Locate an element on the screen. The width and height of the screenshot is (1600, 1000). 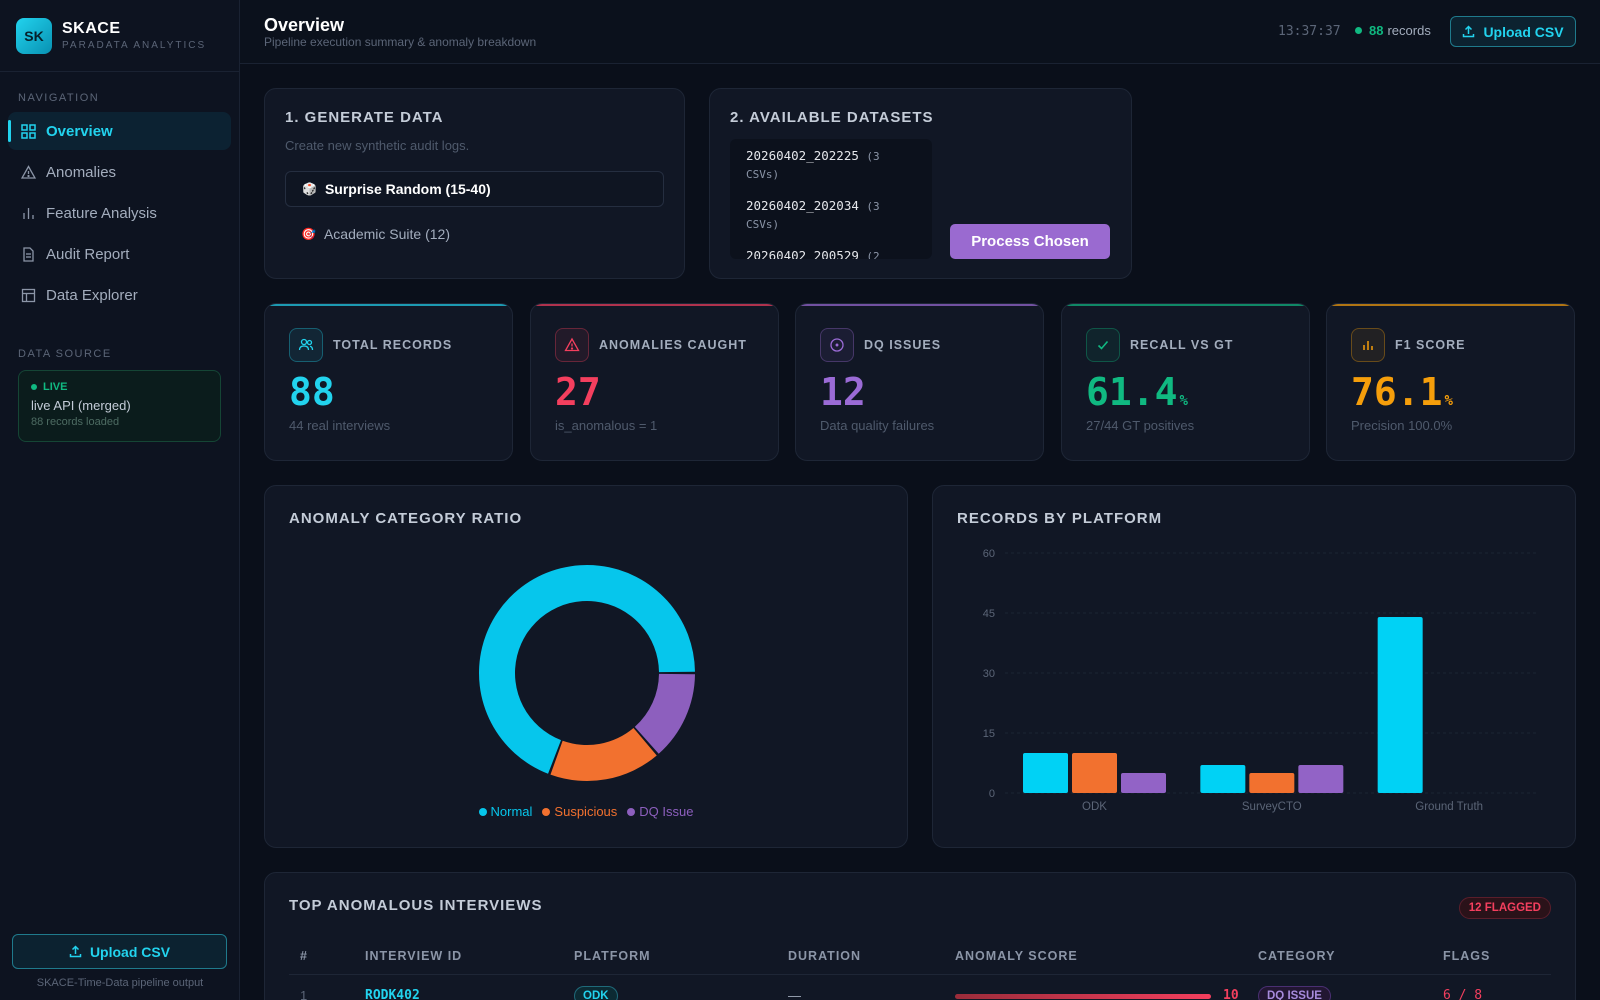
sidebar-item-data-explorer: Data Explorer is located at coordinates (119, 295).